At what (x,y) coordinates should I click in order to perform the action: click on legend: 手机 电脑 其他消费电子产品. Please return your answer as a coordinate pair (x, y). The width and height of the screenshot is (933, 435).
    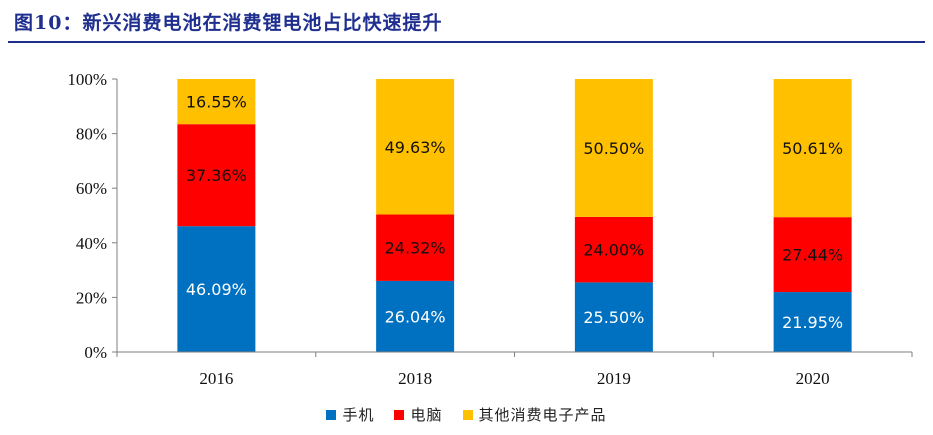
    Looking at the image, I should click on (466, 414).